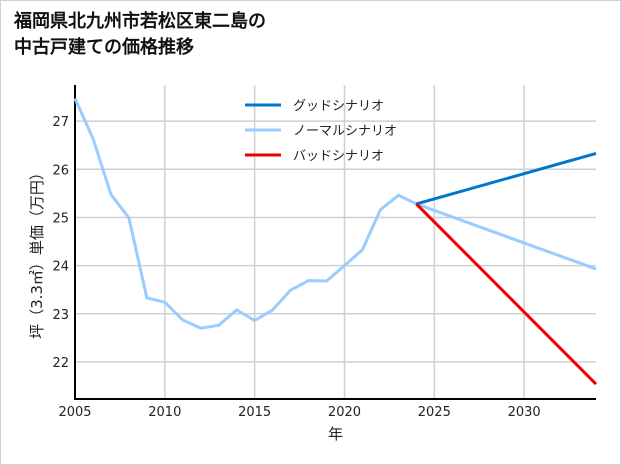  What do you see at coordinates (164, 412) in the screenshot?
I see `x-tick-label: 2010` at bounding box center [164, 412].